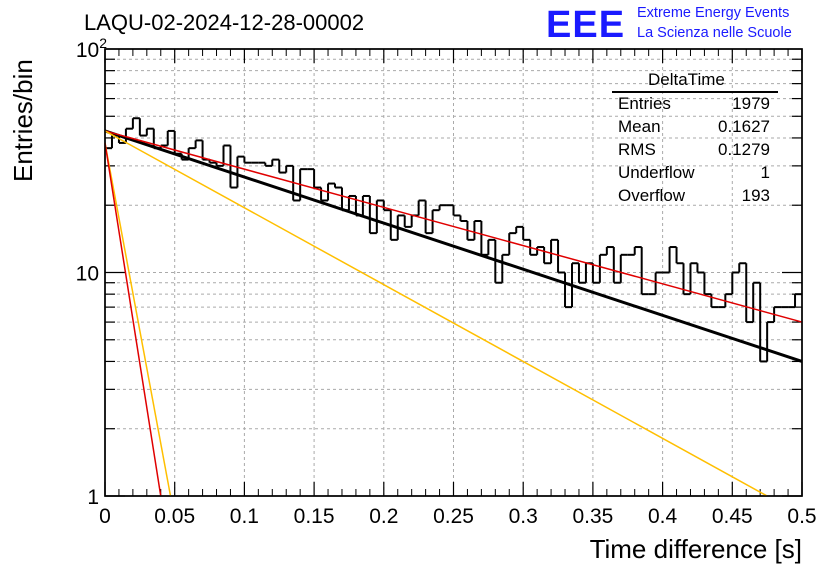  I want to click on x-tick-label: 0.2, so click(383, 516).